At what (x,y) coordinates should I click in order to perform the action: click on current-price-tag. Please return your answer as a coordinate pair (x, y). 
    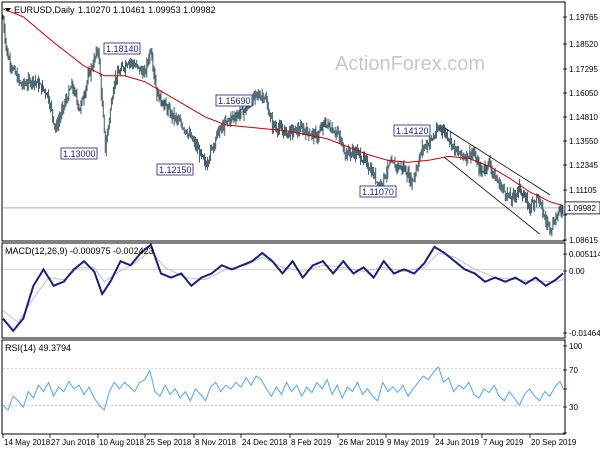
    Looking at the image, I should click on (582, 208).